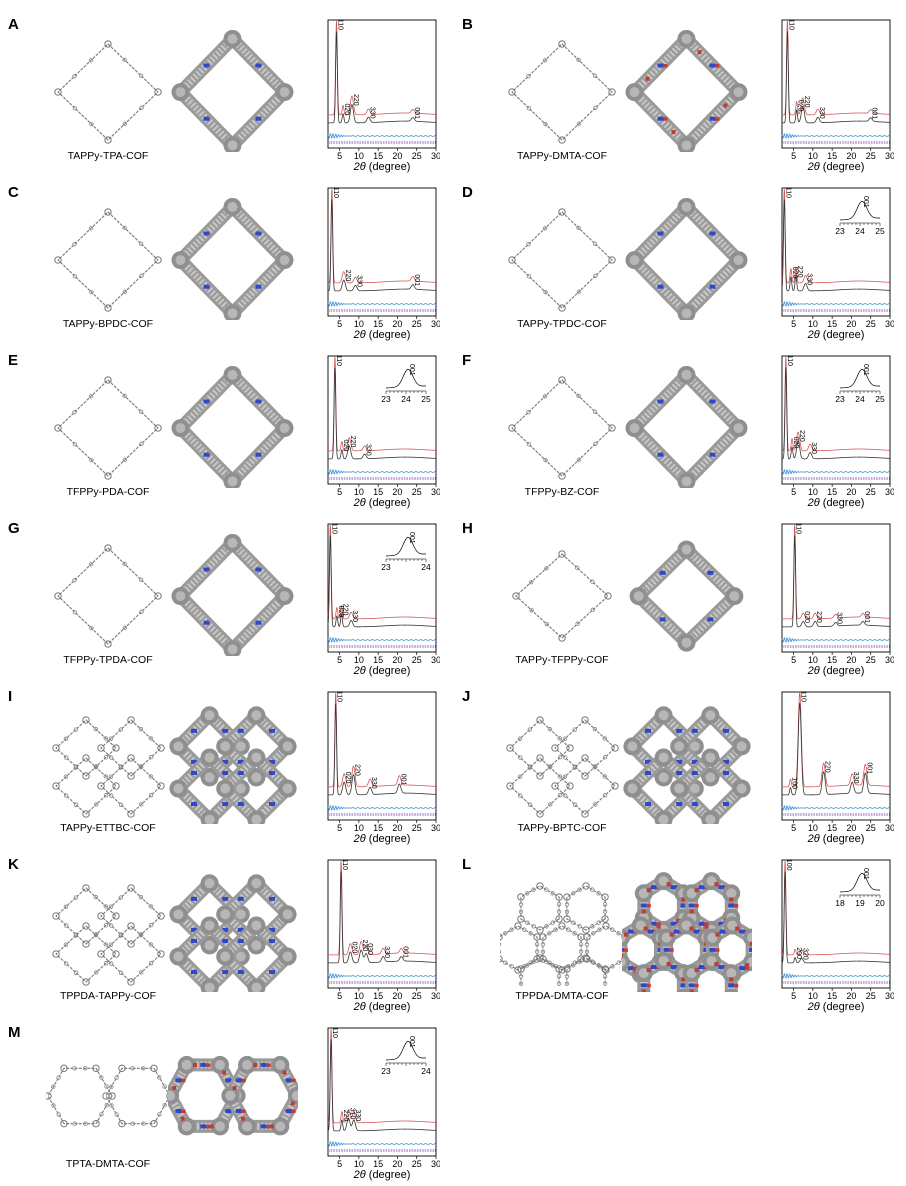  I want to click on inset-curve, so click(405, 546).